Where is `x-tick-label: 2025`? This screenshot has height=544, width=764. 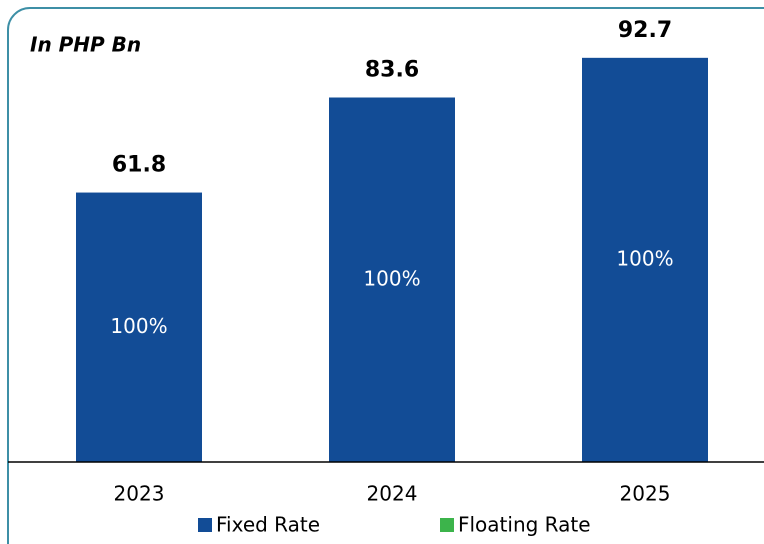
x-tick-label: 2025 is located at coordinates (645, 494).